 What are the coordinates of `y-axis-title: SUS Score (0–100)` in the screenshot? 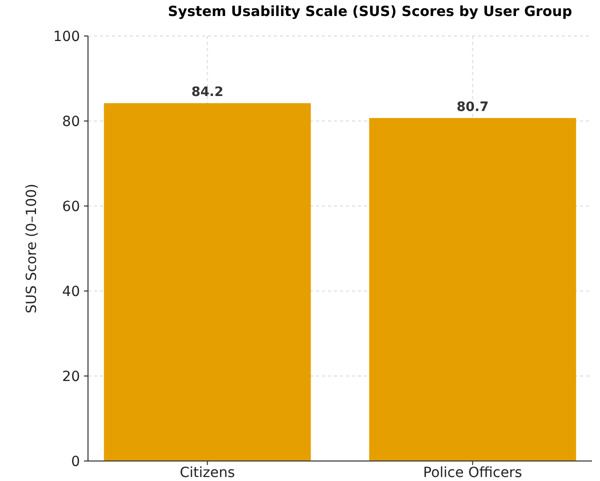 It's located at (32, 249).